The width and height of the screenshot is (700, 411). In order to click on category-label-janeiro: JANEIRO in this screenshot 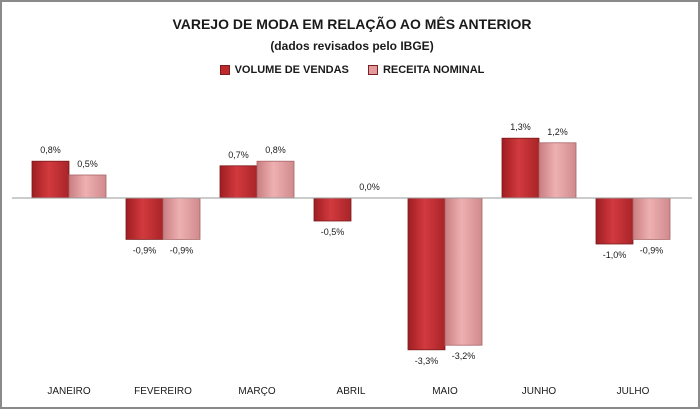, I will do `click(69, 391)`.